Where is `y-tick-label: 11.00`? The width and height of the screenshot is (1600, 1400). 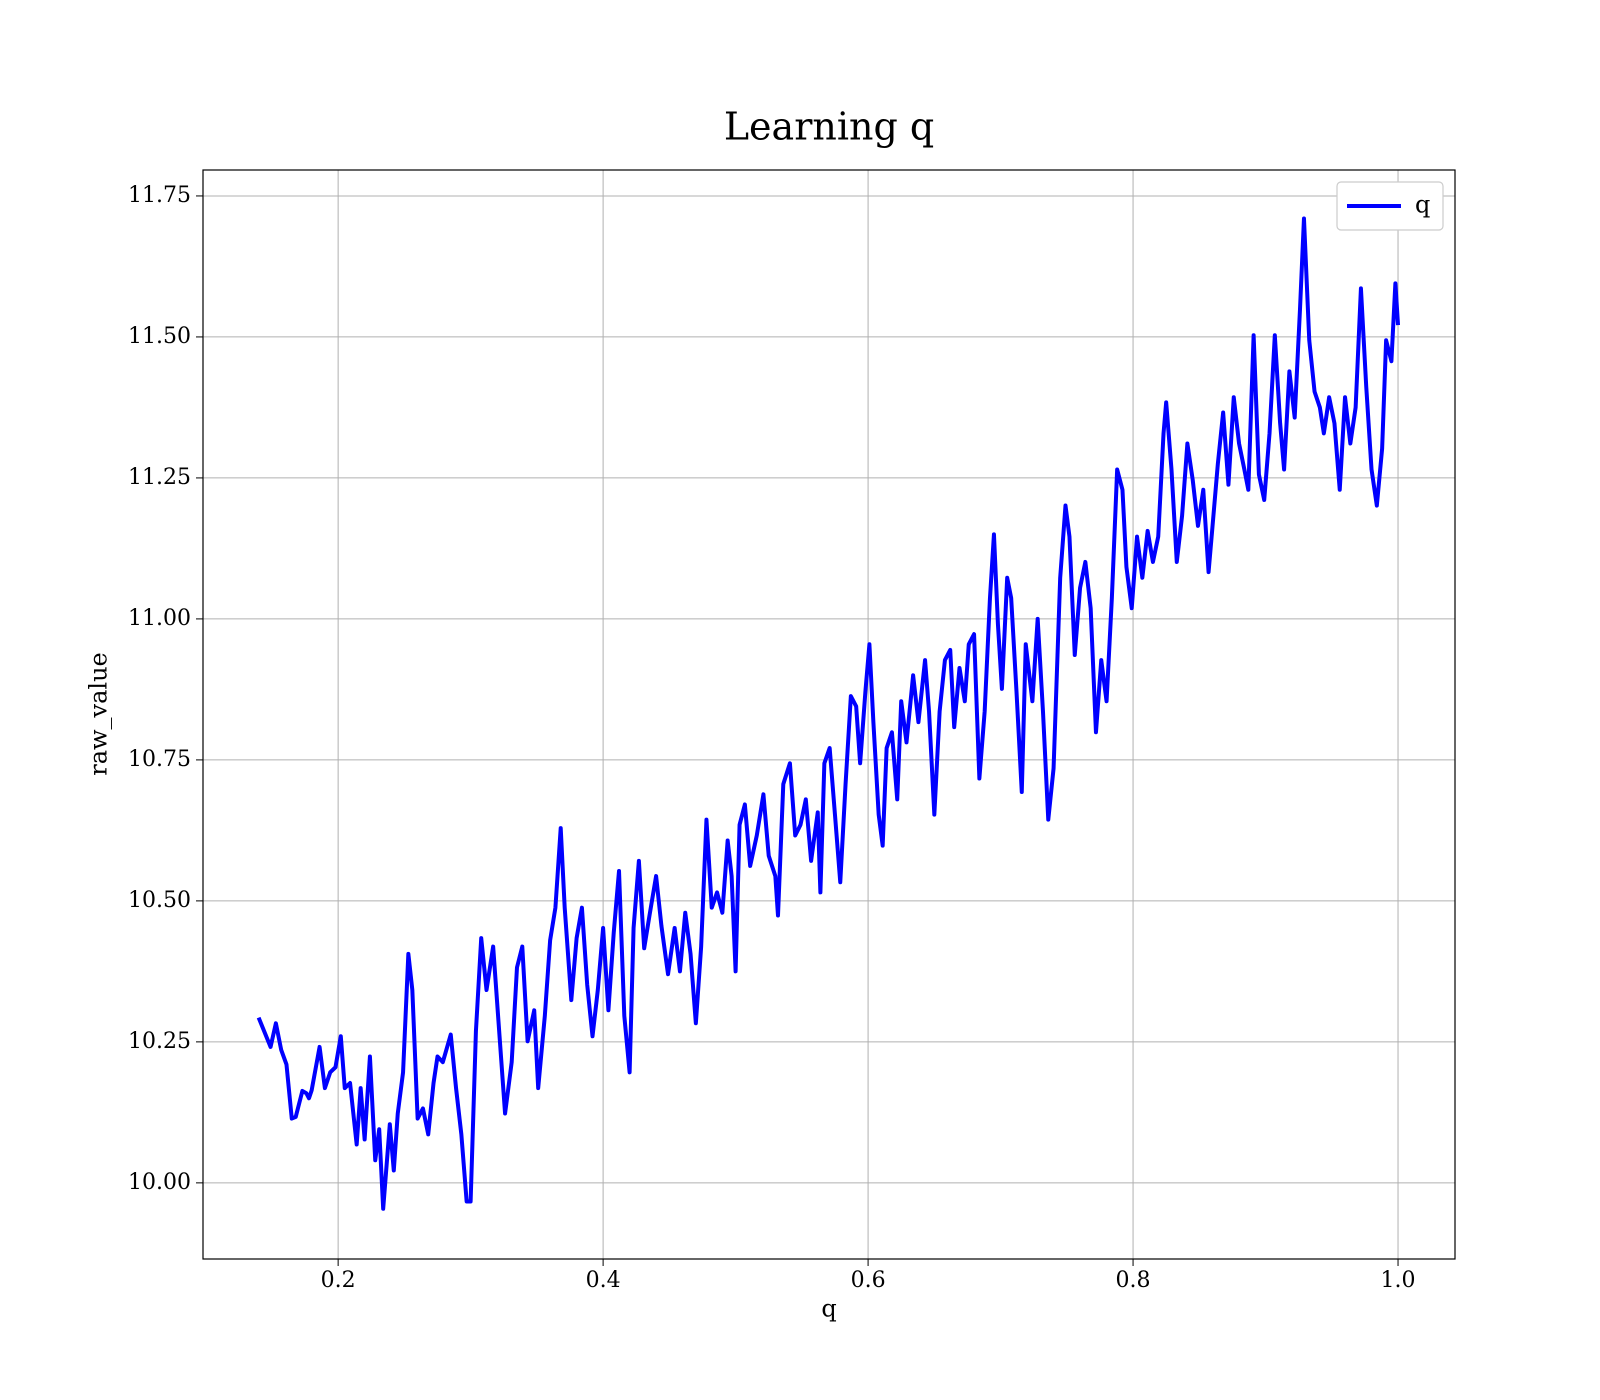 y-tick-label: 11.00 is located at coordinates (159, 618).